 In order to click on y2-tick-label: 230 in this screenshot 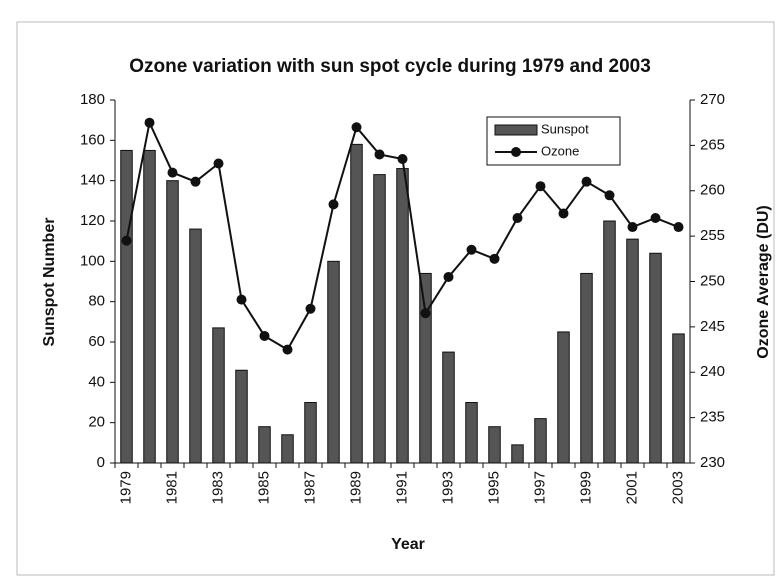, I will do `click(712, 462)`.